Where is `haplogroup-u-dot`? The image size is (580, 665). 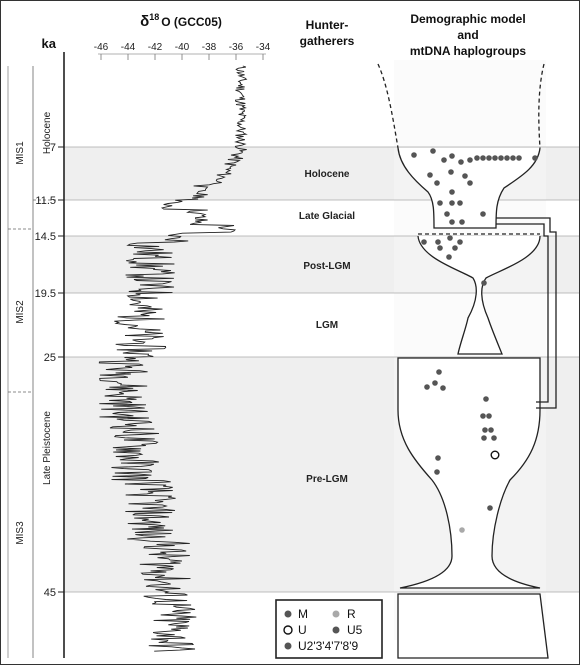 haplogroup-u-dot is located at coordinates (495, 455).